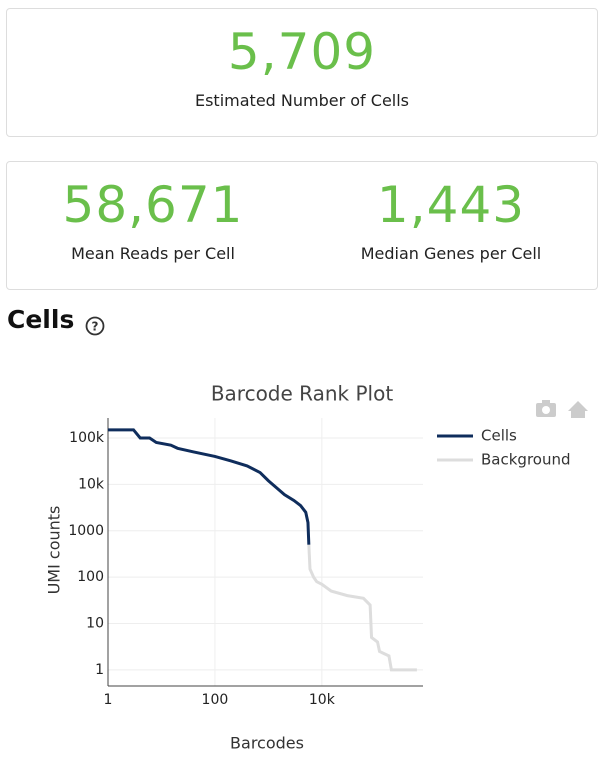  I want to click on x-tick-label: 10k, so click(322, 700).